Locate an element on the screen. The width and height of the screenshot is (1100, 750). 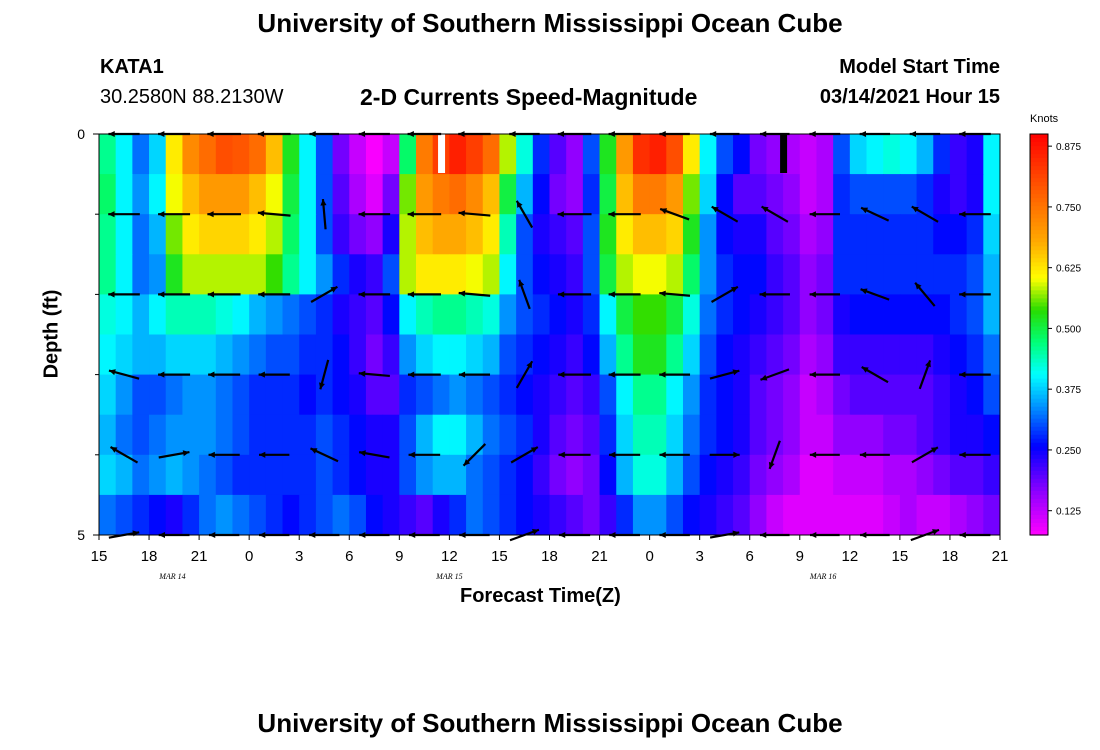
time-marker is located at coordinates (442, 153).